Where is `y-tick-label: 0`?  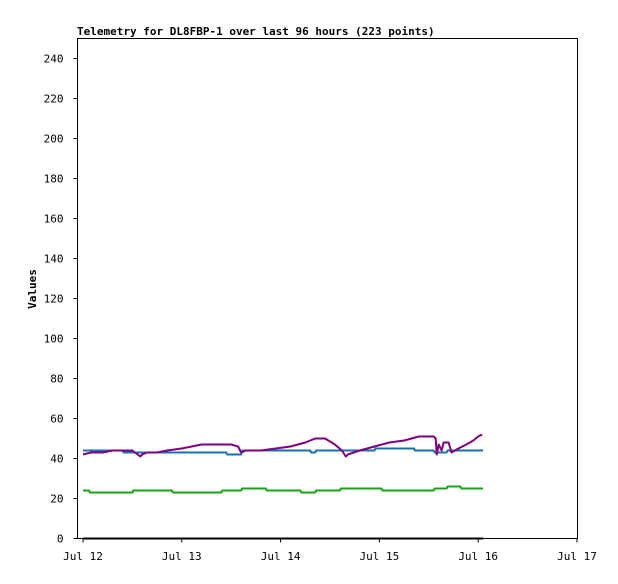 y-tick-label: 0 is located at coordinates (60, 539).